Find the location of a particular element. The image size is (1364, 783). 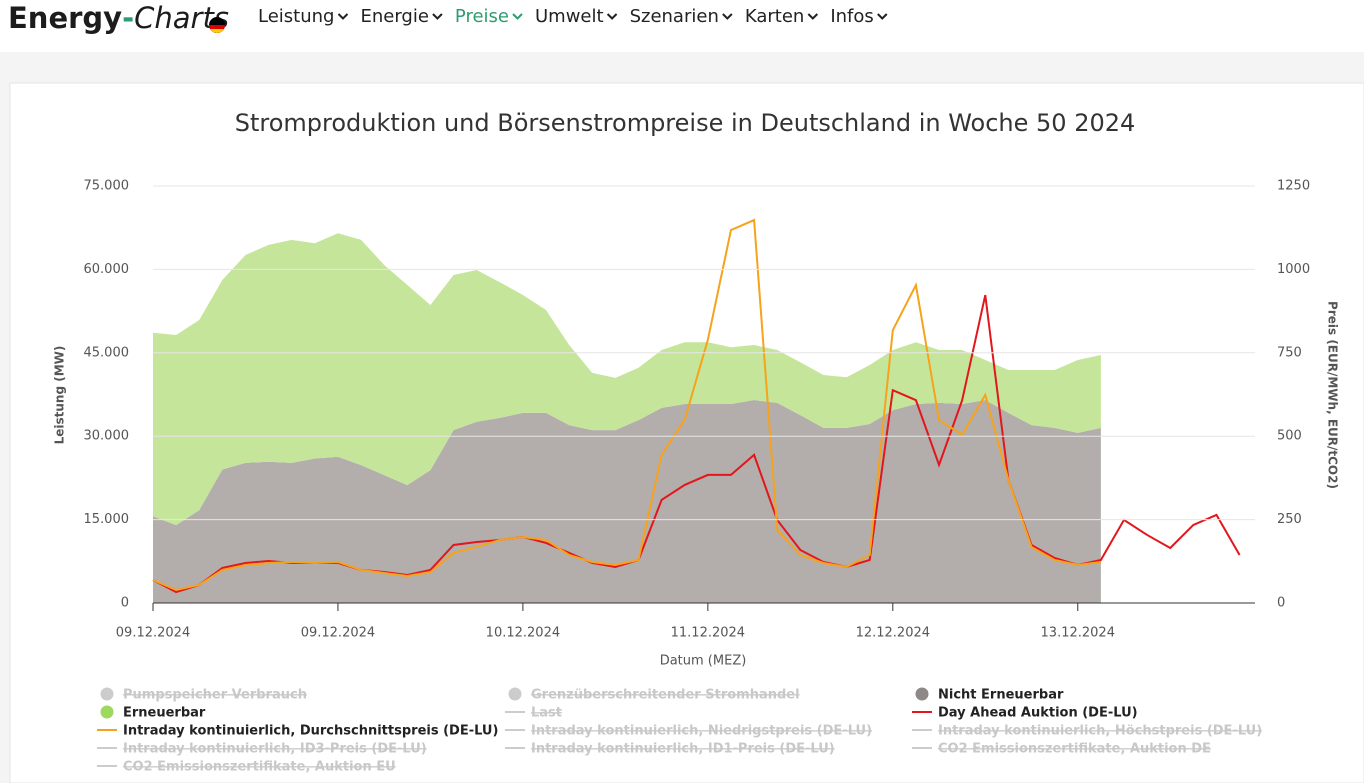

legend-item: Nicht Erneuerbar is located at coordinates (989, 695).